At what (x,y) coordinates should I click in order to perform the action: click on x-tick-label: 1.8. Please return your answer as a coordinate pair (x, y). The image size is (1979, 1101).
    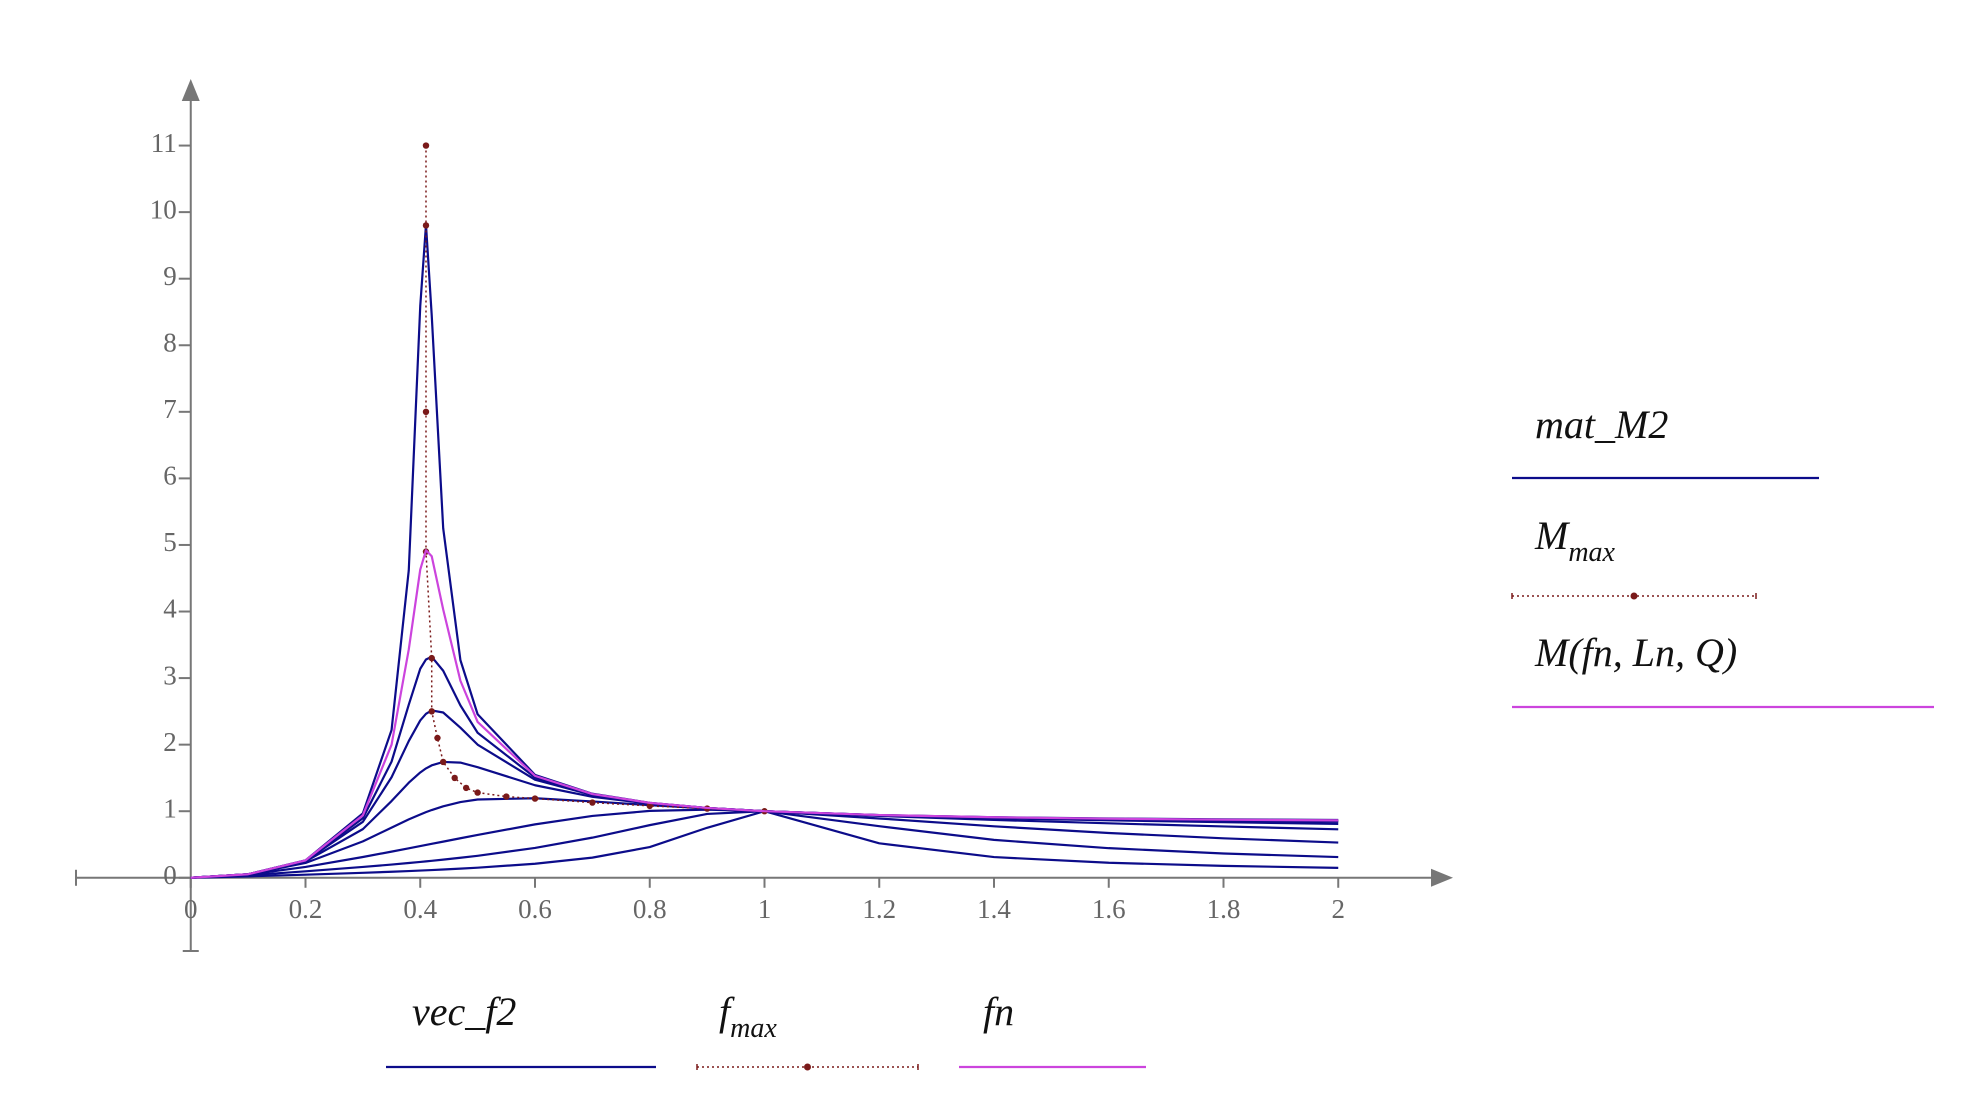
    Looking at the image, I should click on (1224, 909).